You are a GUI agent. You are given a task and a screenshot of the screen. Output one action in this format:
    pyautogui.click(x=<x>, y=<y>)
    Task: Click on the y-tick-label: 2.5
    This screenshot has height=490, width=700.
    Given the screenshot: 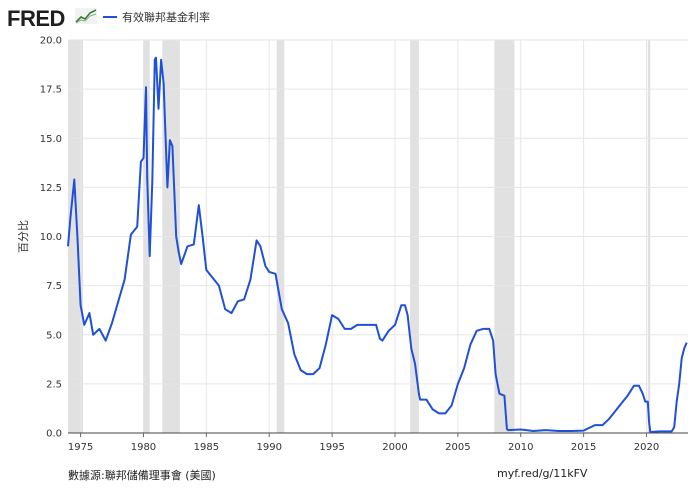 What is the action you would take?
    pyautogui.click(x=54, y=384)
    